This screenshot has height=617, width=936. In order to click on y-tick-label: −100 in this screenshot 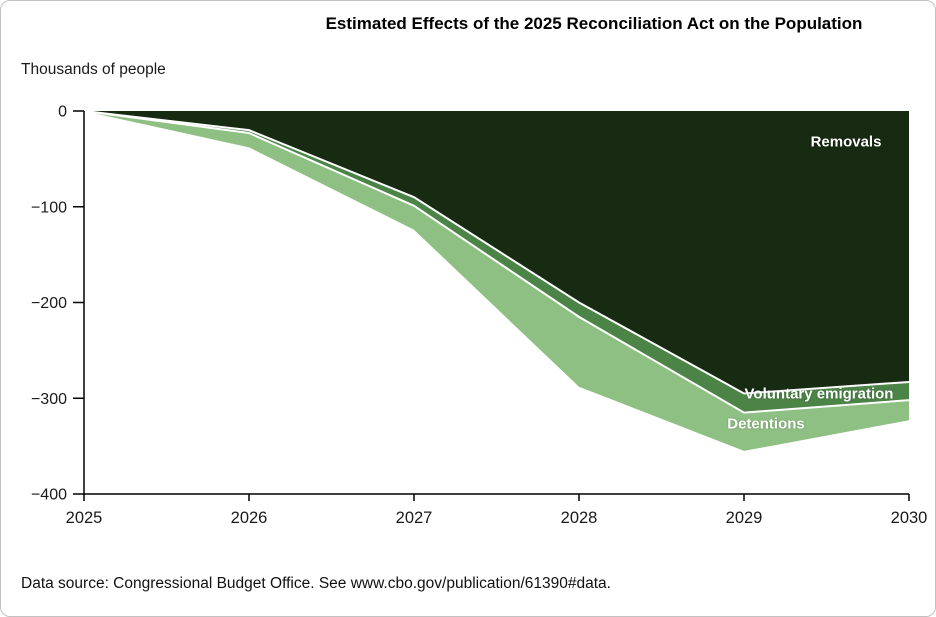, I will do `click(49, 207)`.